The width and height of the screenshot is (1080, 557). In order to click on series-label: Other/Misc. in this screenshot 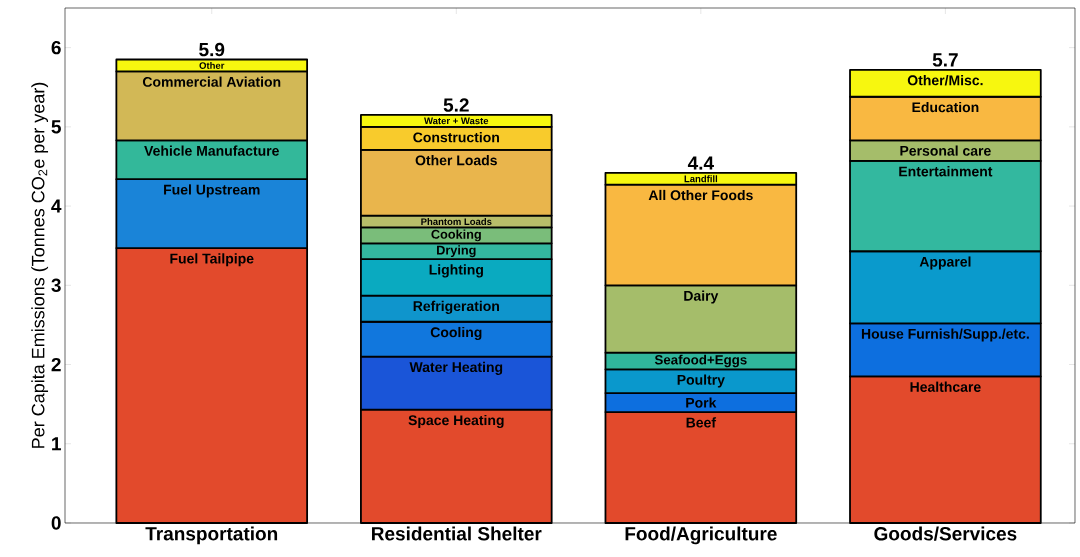, I will do `click(945, 80)`.